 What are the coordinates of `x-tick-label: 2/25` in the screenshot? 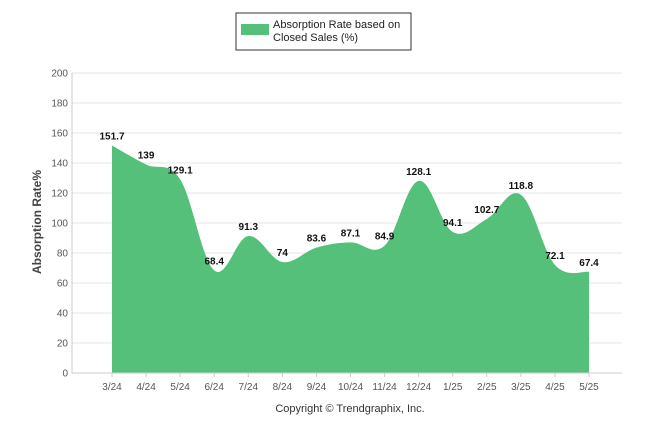 It's located at (487, 387).